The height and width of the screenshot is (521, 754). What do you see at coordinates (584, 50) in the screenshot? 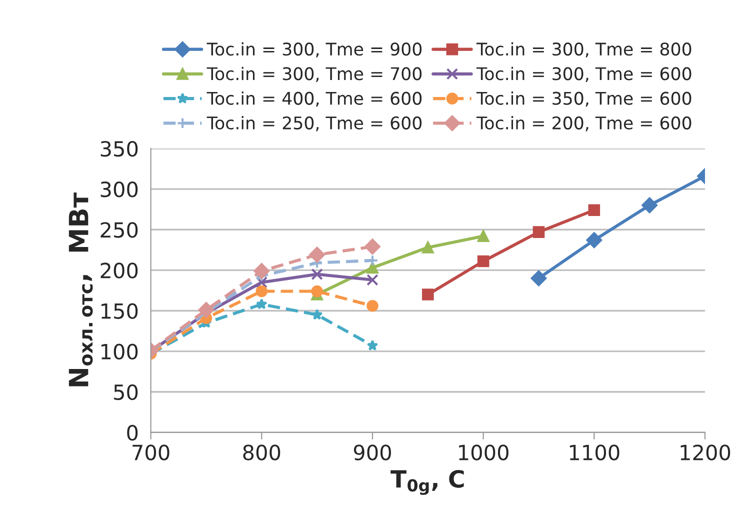
I see `legend-label: Toc.in = 300, Tme = 800` at bounding box center [584, 50].